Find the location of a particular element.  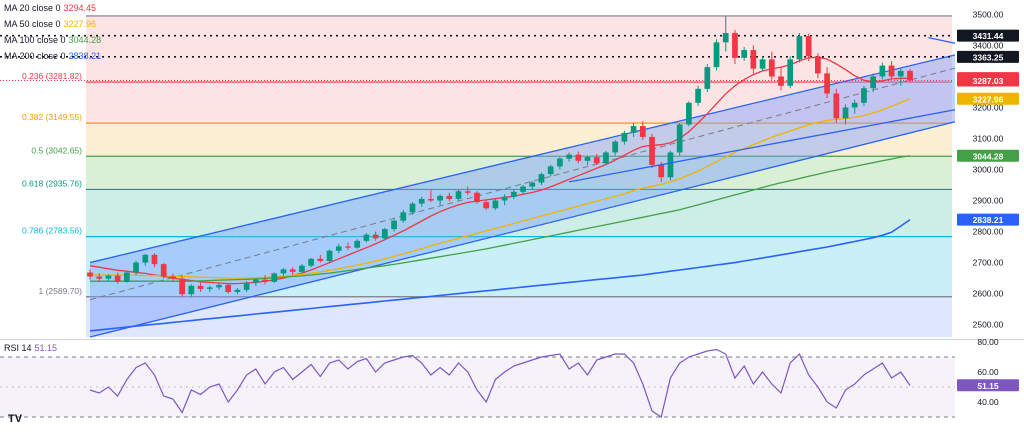

fib-label-0.382: 0.382 (3149.55) is located at coordinates (52, 117).